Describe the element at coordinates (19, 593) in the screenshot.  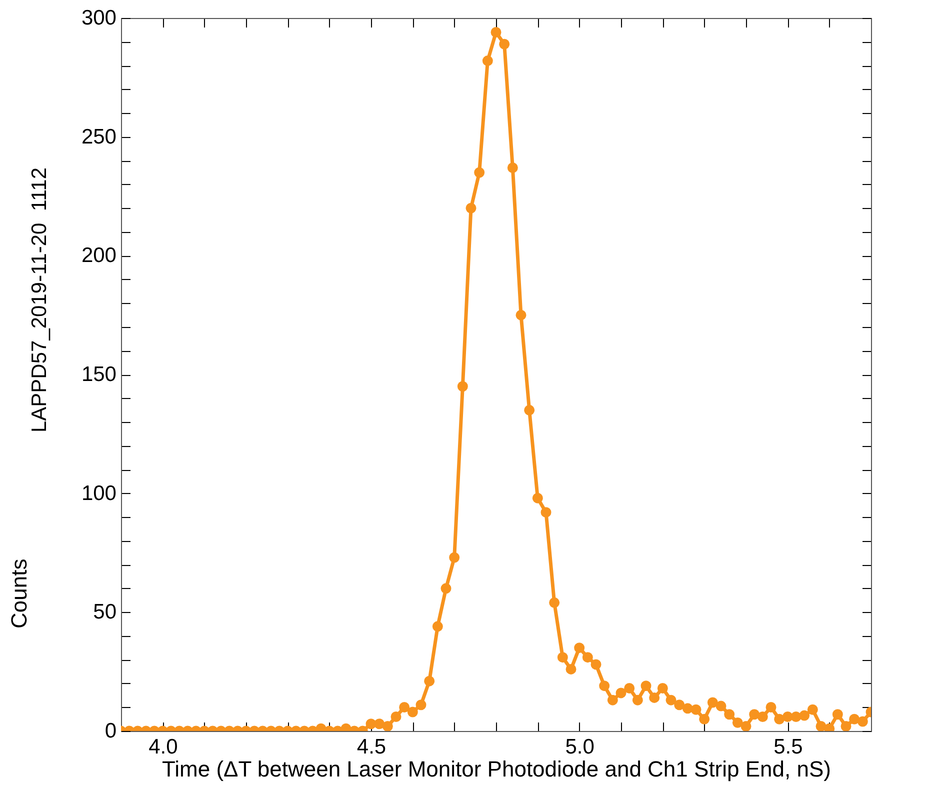
I see `y-axis-title: Counts` at that location.